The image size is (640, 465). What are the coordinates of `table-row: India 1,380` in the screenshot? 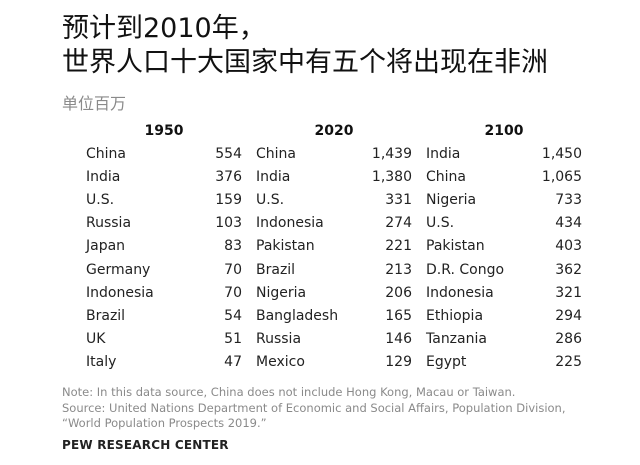 It's located at (334, 176).